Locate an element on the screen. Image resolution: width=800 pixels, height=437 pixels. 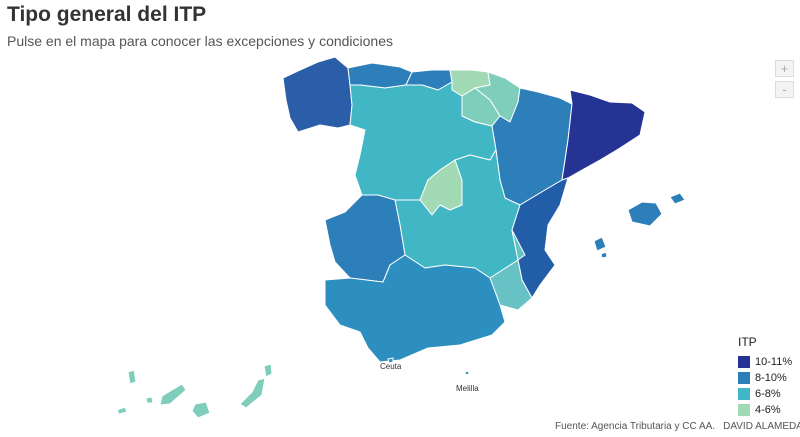
legend-item: 8-10% is located at coordinates (765, 378).